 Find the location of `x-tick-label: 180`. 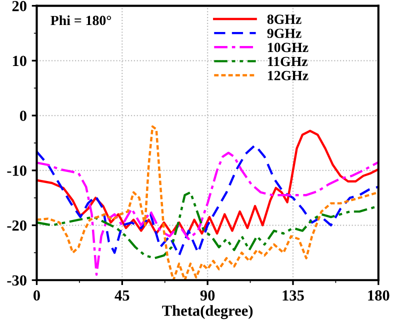

x-tick-label: 180 is located at coordinates (379, 295).